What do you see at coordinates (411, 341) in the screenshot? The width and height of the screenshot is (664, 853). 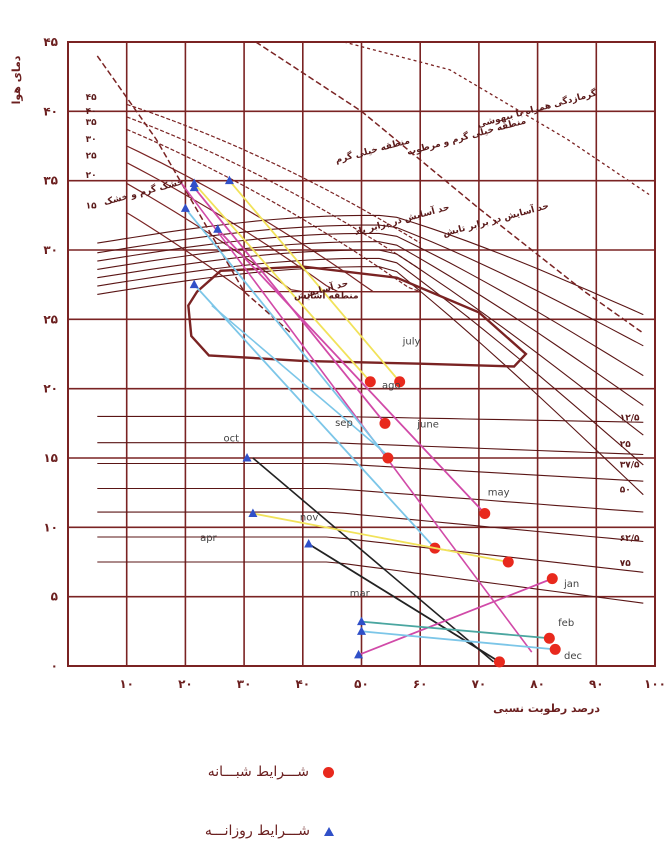 I see `month-label-july: july` at bounding box center [411, 341].